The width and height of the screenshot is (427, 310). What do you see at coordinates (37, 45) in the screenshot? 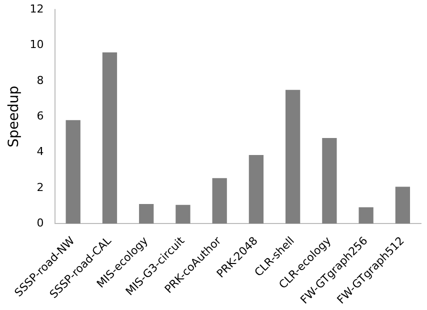
I see `y-tick-label: 10` at bounding box center [37, 45].